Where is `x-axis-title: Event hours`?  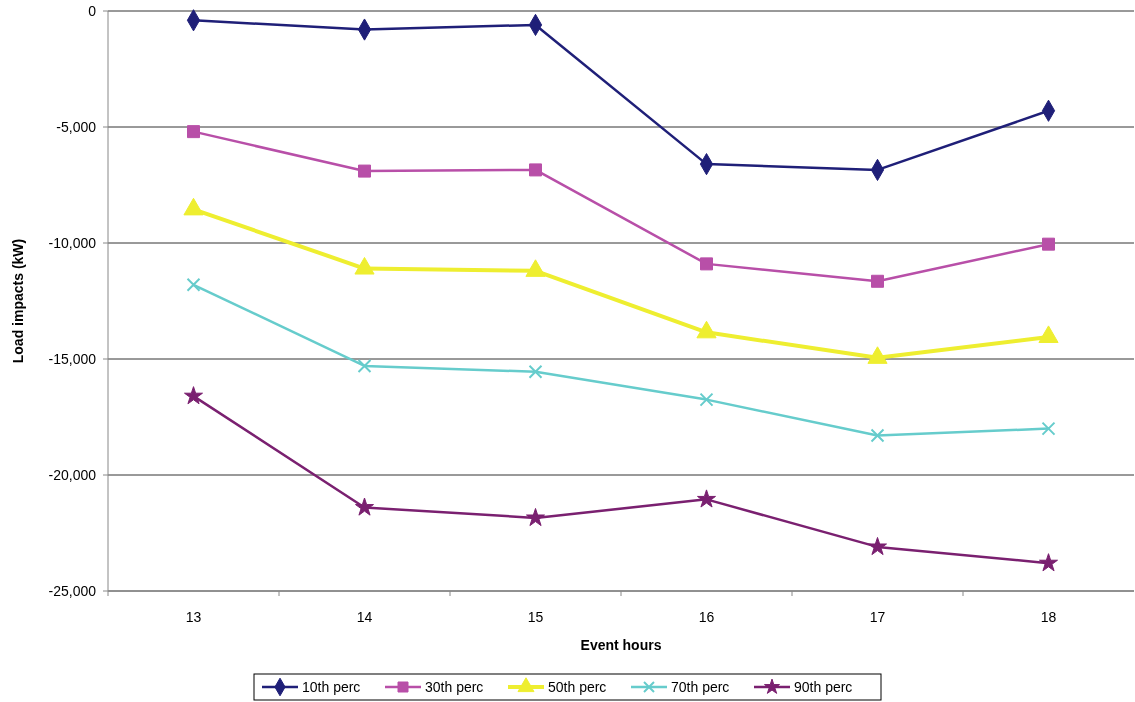 x-axis-title: Event hours is located at coordinates (621, 645).